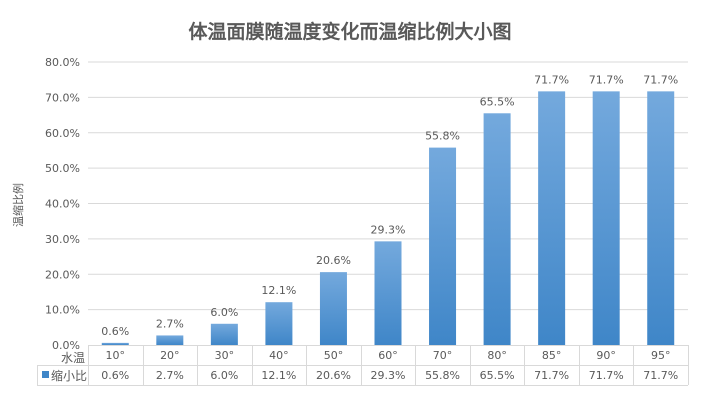 The image size is (701, 406). I want to click on legend-swatch, so click(45, 374).